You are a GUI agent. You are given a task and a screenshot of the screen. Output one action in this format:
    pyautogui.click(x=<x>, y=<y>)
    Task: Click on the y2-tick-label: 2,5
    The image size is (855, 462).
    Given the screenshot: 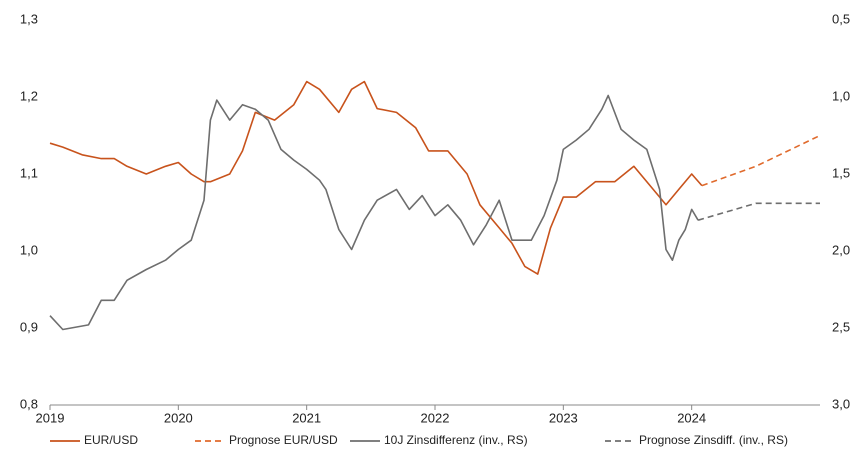 What is the action you would take?
    pyautogui.click(x=841, y=326)
    